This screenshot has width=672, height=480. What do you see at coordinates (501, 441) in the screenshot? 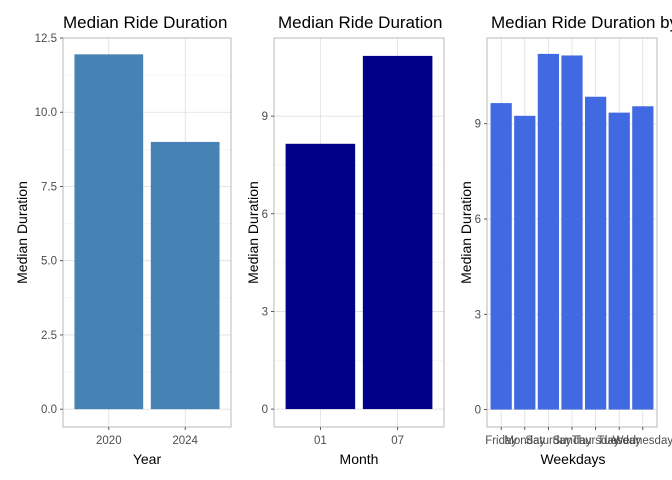
I see `x-tick-label: Friday` at bounding box center [501, 441].